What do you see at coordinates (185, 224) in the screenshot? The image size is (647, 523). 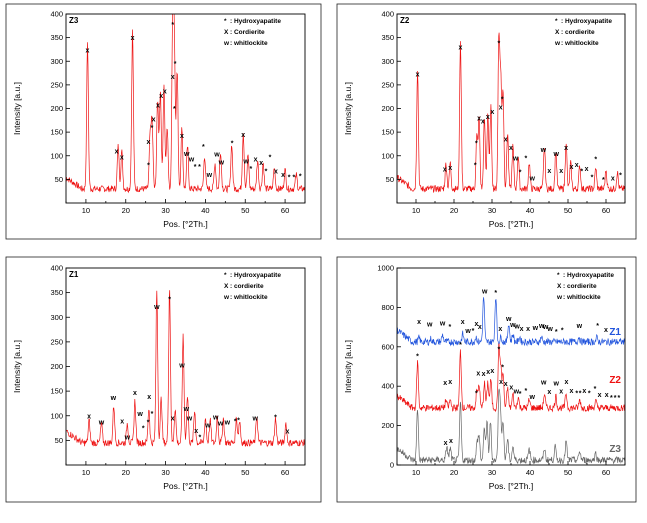 I see `x-axis-label: Pos. [°2Th.]` at bounding box center [185, 224].